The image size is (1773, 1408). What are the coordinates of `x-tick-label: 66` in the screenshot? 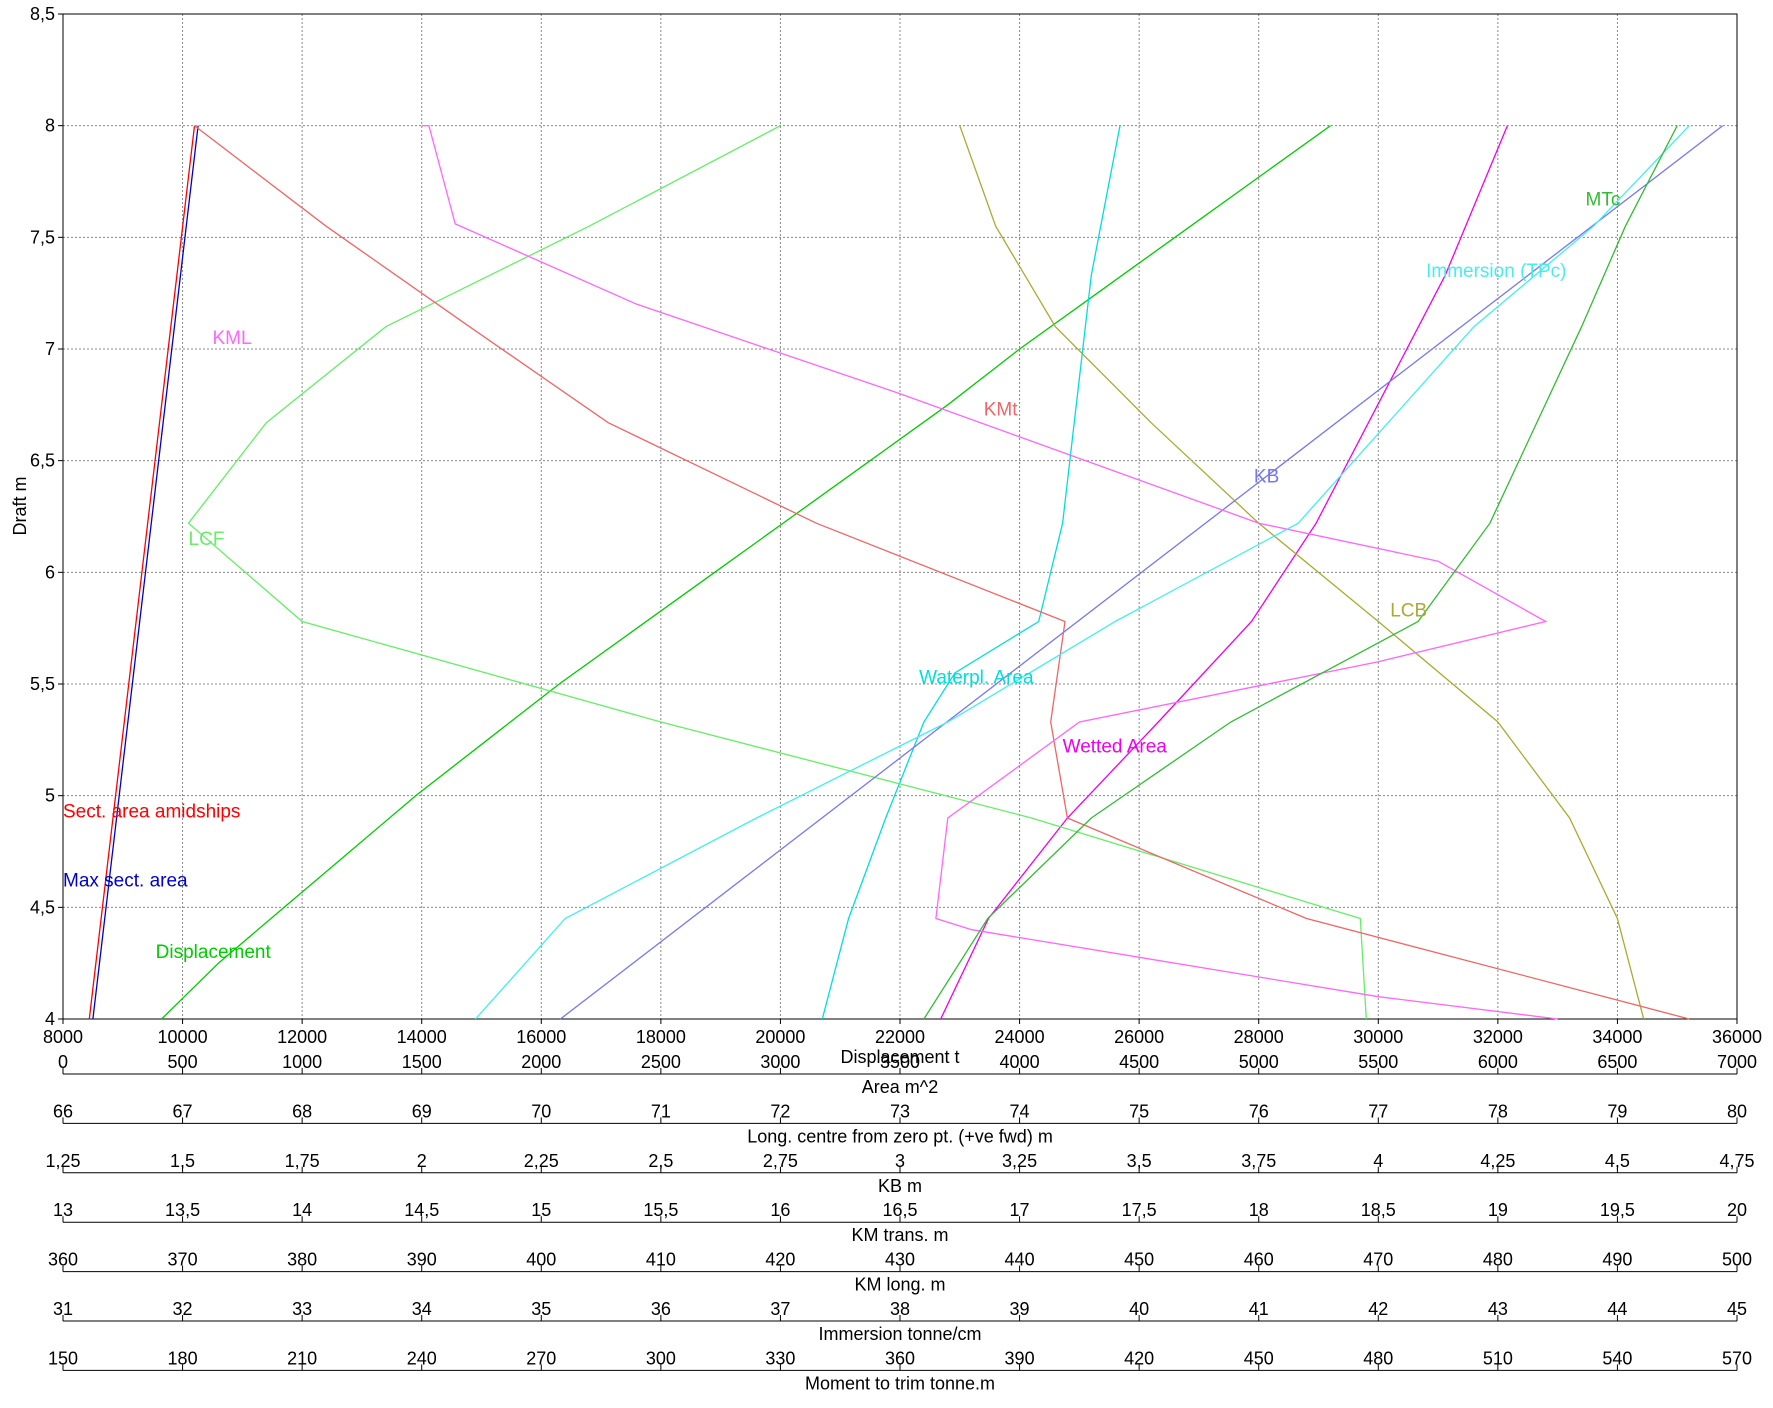 It's located at (63, 1111).